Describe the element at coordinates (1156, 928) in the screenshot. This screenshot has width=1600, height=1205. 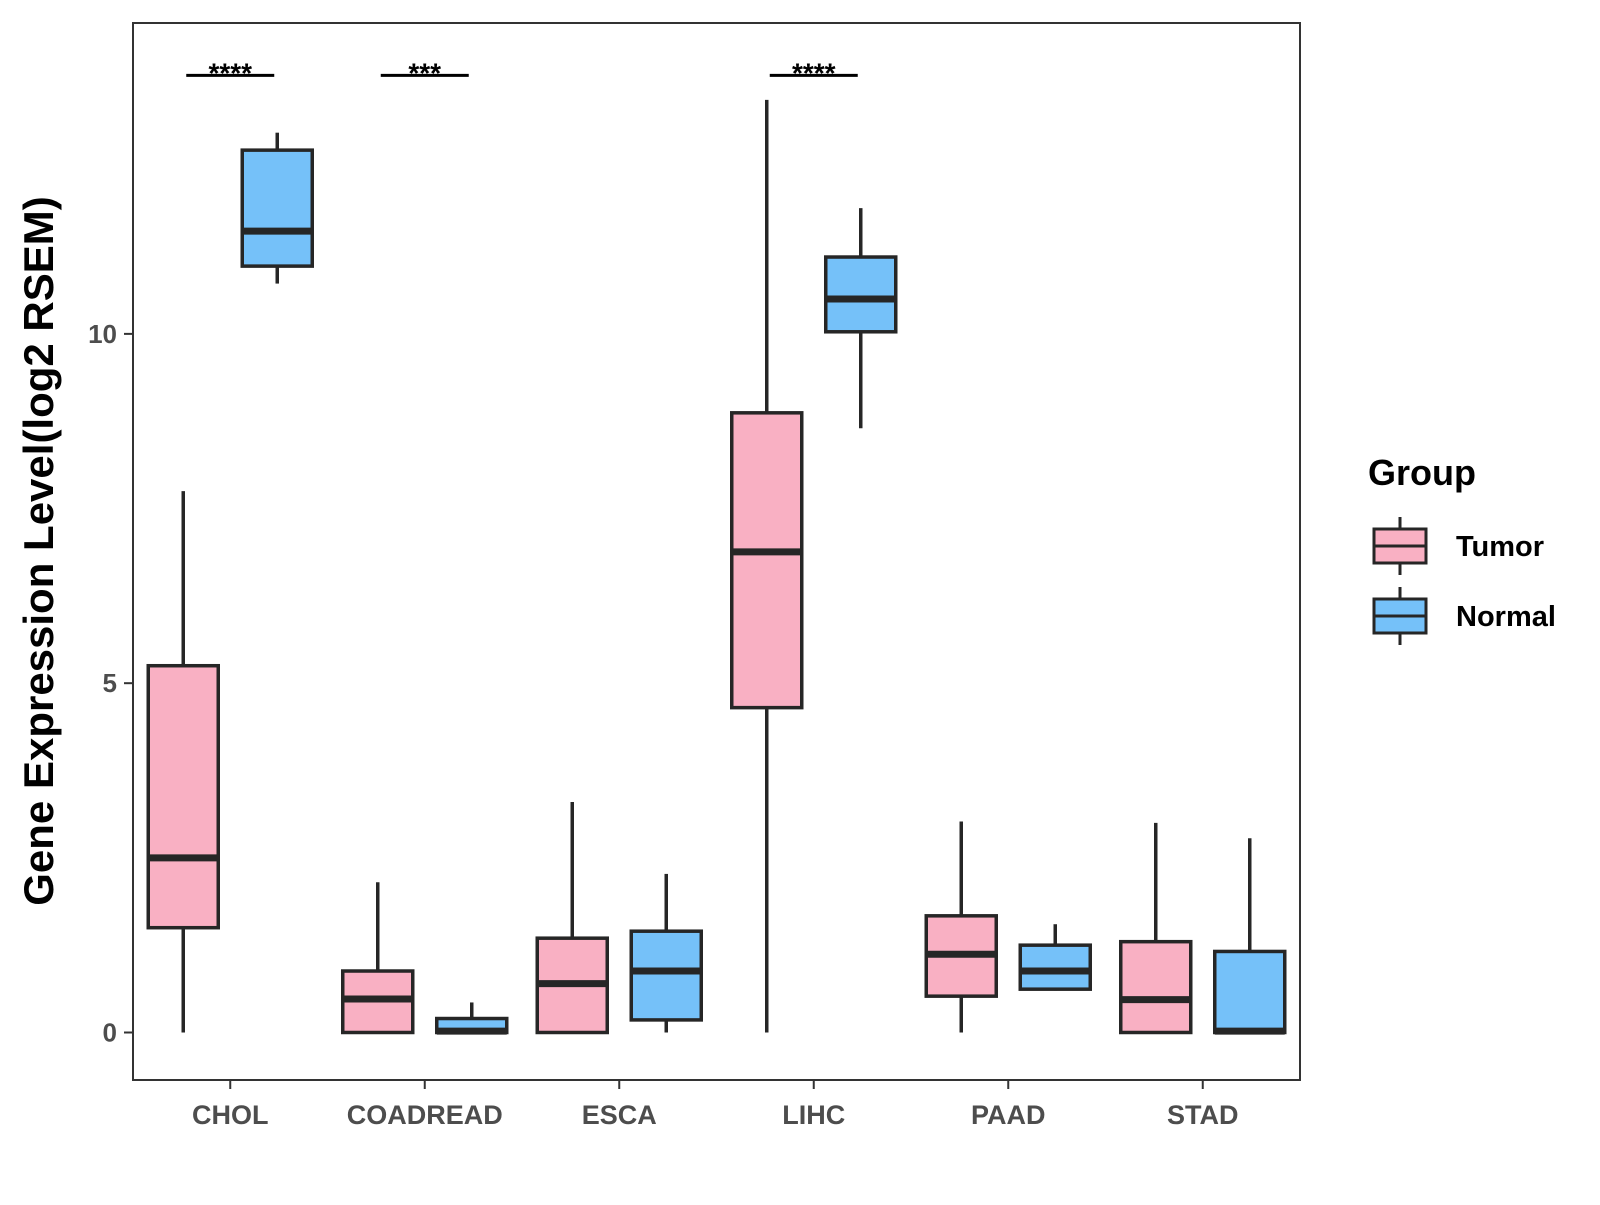
I see `tumor-stad-boxplot` at that location.